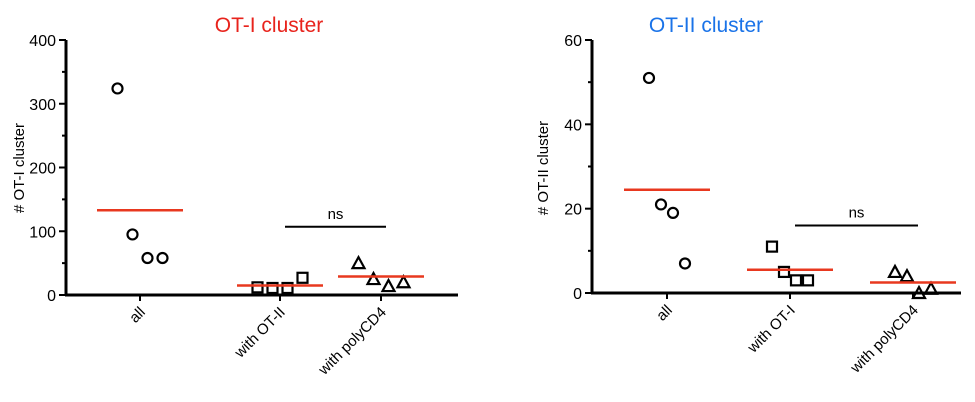 This screenshot has height=402, width=975. Describe the element at coordinates (573, 125) in the screenshot. I see `y-tick-label: 40` at that location.